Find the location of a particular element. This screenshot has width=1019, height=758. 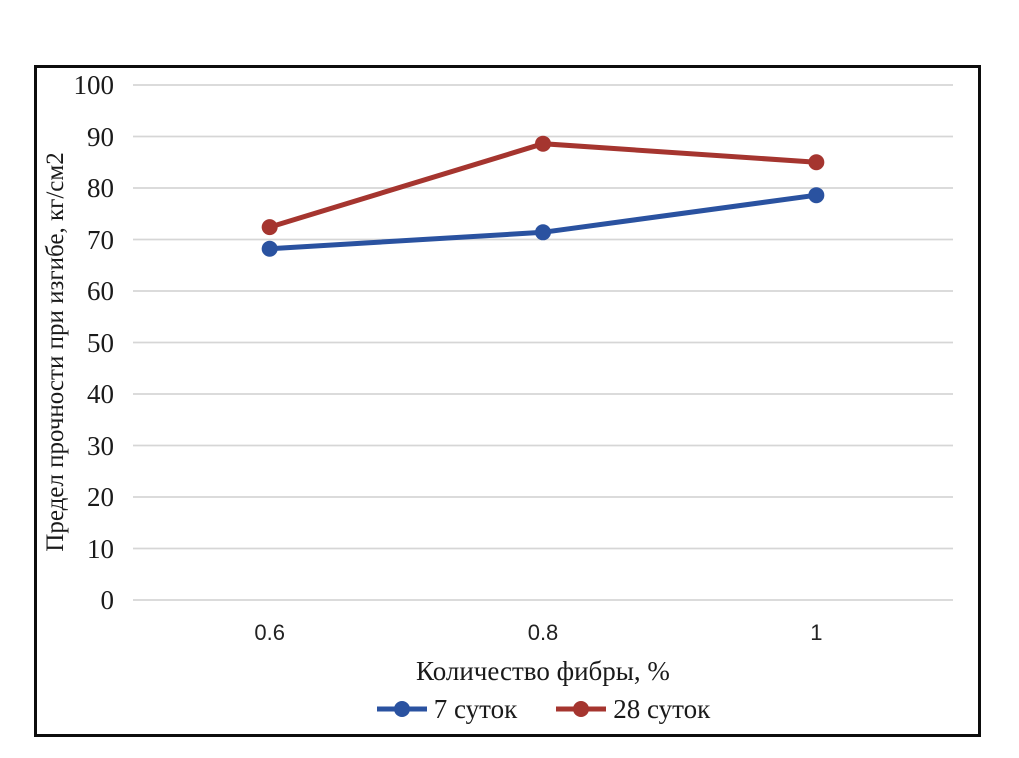

y-tick-label: 60 is located at coordinates (100, 291).